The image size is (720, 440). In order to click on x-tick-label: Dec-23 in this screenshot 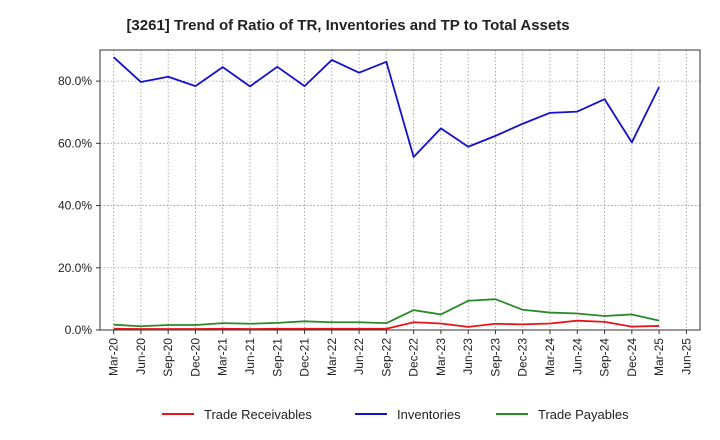, I will do `click(523, 357)`.